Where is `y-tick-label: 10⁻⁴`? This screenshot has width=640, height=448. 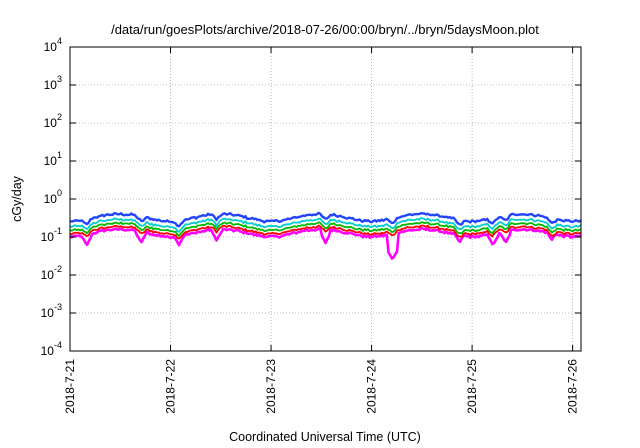
y-tick-label: 10⁻⁴ is located at coordinates (51, 349).